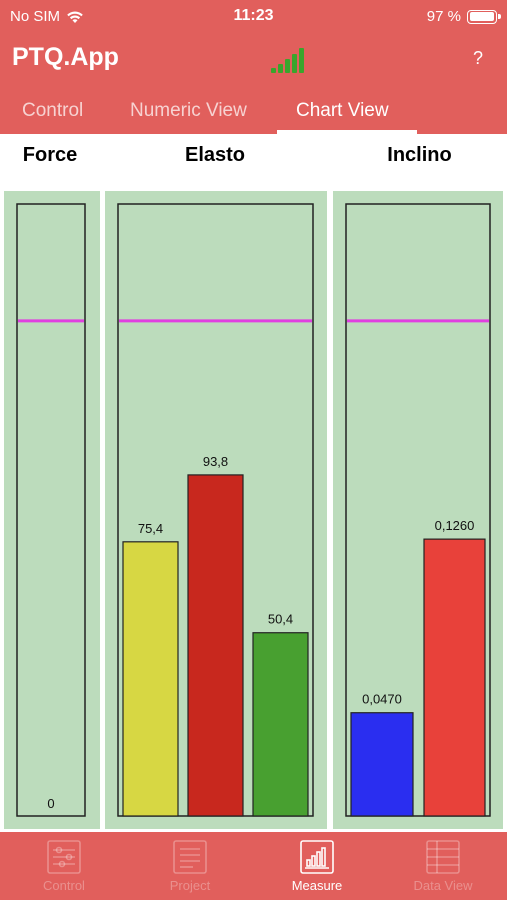 The image size is (507, 900). Describe the element at coordinates (190, 857) in the screenshot. I see `document-list-icon` at that location.